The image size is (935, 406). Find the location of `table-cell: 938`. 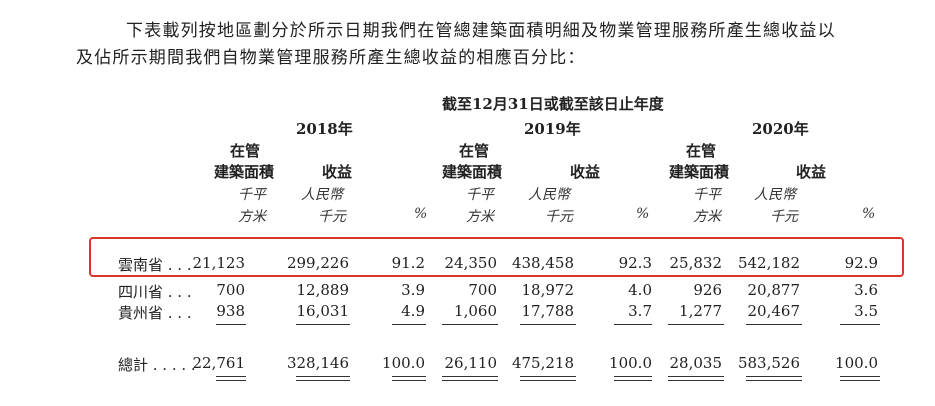

table-cell: 938 is located at coordinates (230, 311).